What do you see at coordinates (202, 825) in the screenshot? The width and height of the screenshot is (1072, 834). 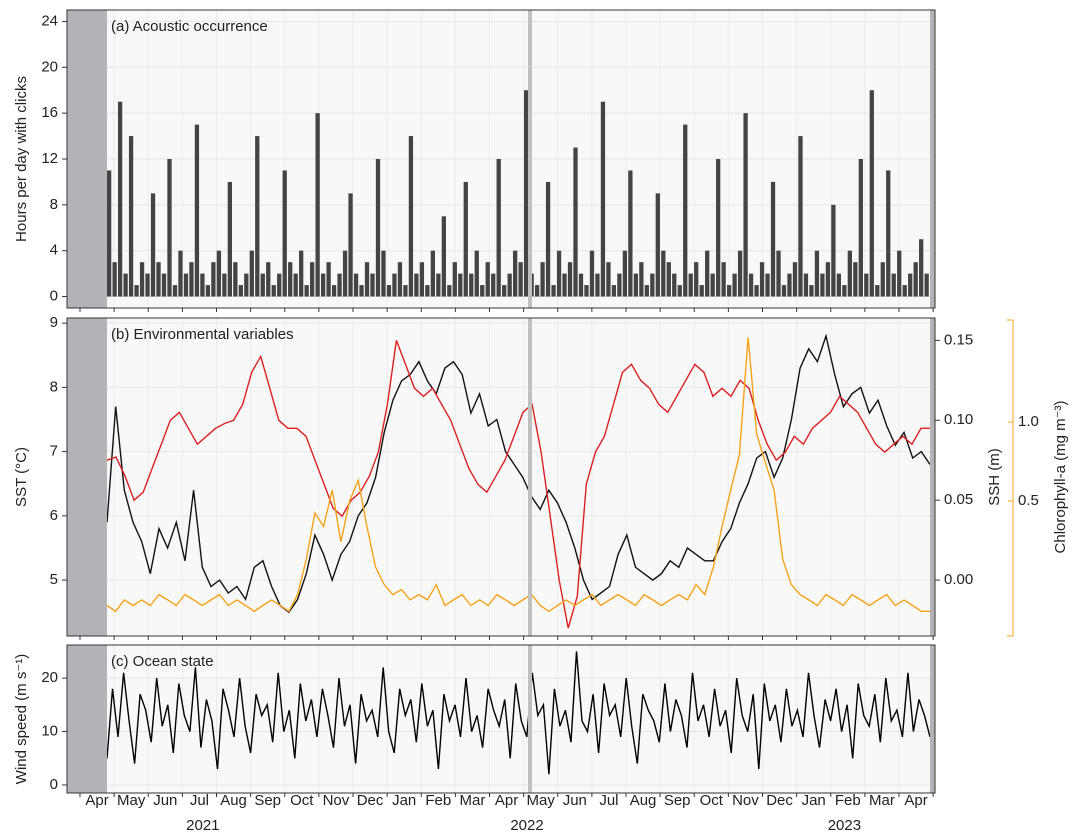 I see `year-label: 2021` at bounding box center [202, 825].